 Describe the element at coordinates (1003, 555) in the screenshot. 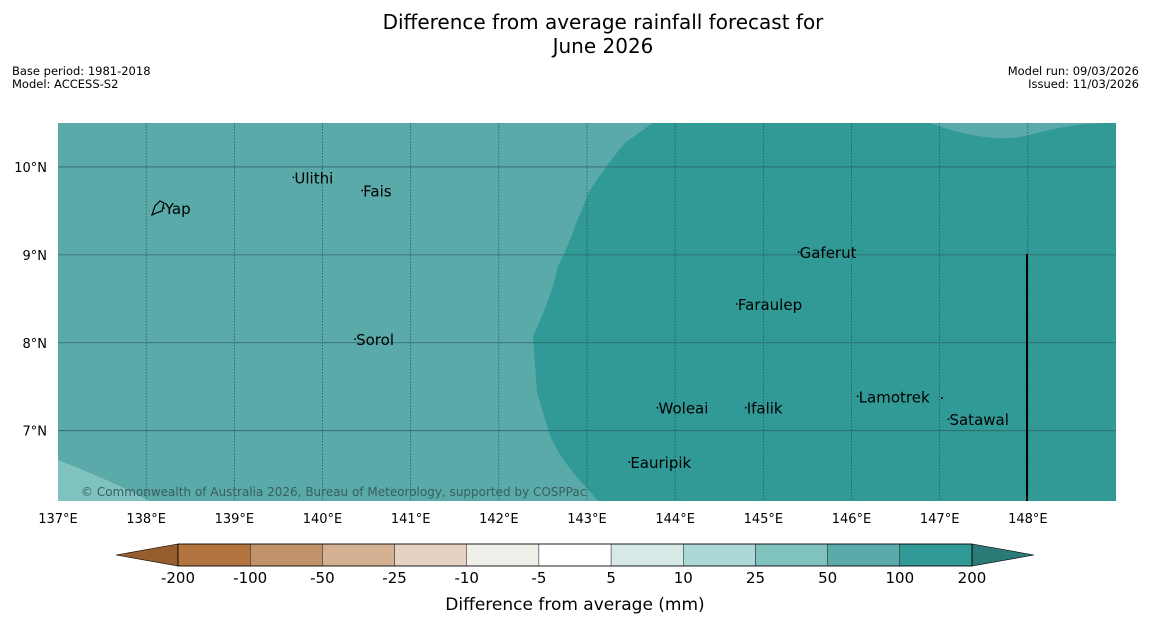

I see `colorbar-extend-high` at that location.